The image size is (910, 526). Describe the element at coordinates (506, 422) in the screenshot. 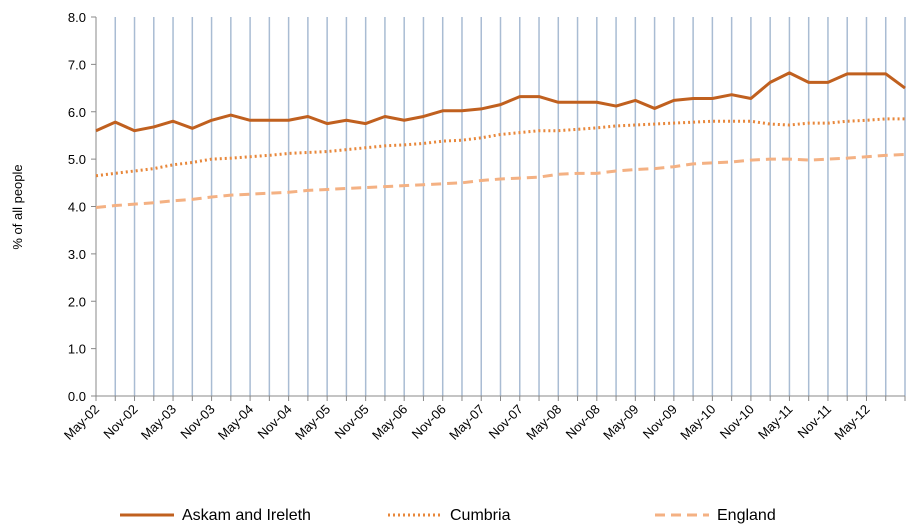

I see `x-tick-label: Nov-07` at that location.